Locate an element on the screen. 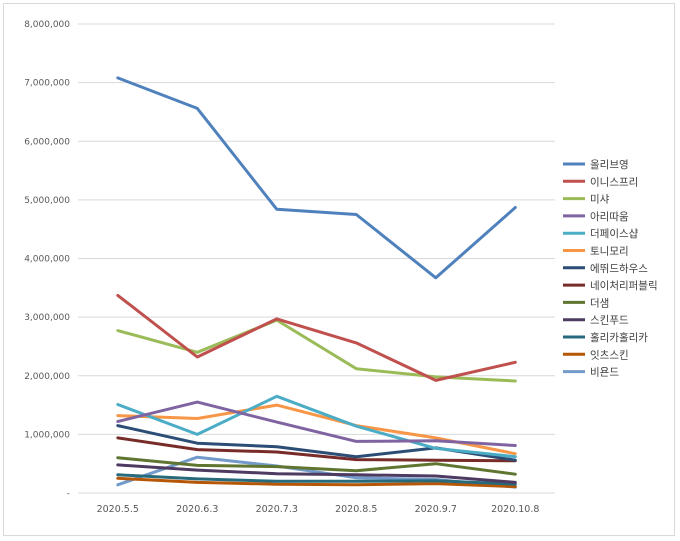 The image size is (680, 541). legend-label: 스킨푸드 is located at coordinates (609, 321).